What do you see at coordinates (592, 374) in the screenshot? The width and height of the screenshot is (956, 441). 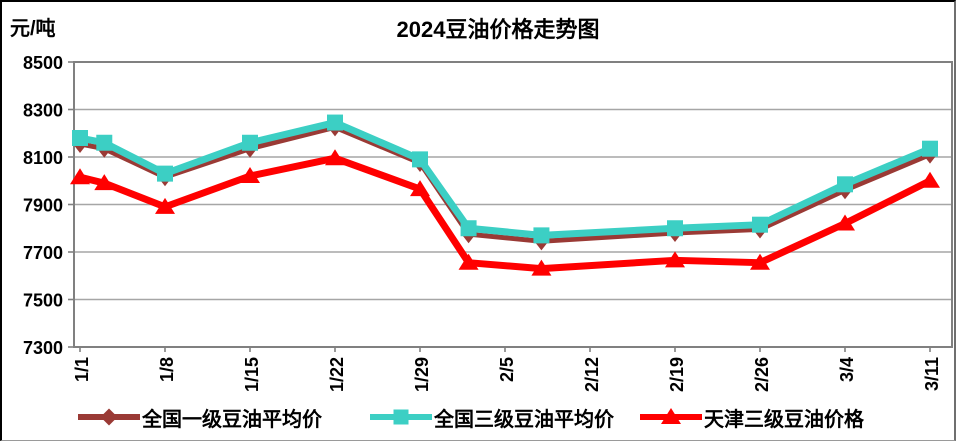 I see `svg-text: 2/12` at bounding box center [592, 374].